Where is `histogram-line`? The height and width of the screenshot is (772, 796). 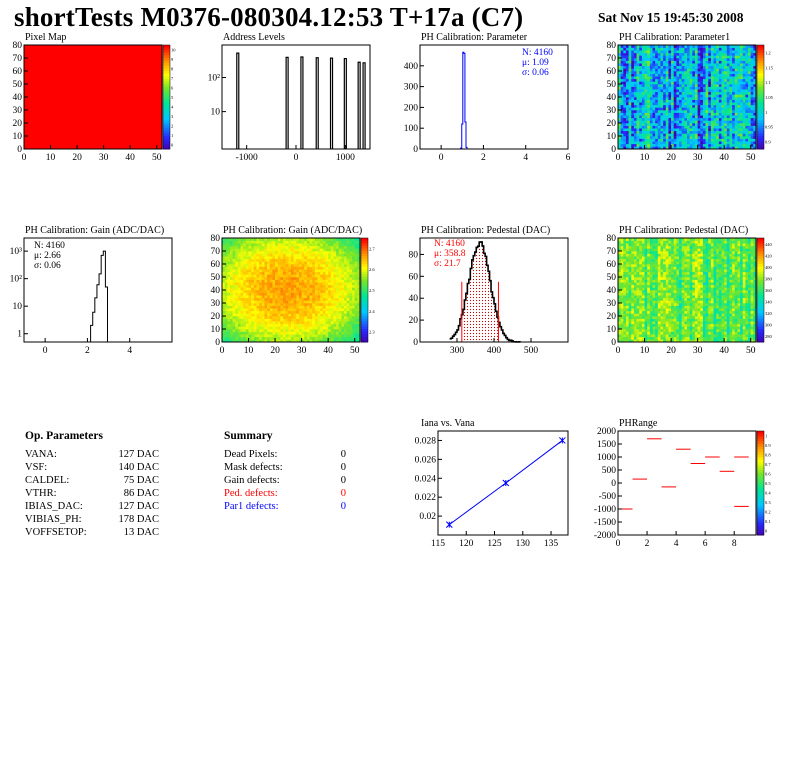 histogram-line is located at coordinates (464, 100).